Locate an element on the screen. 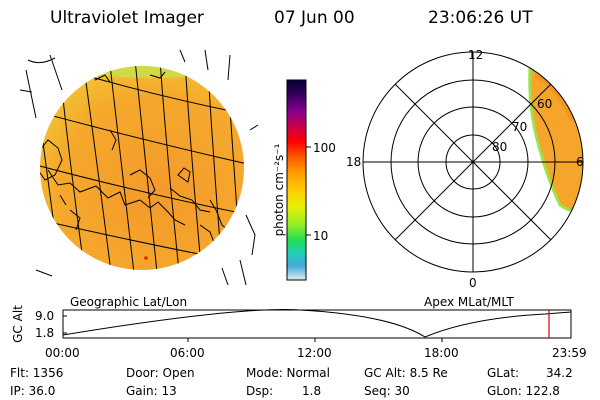 This screenshot has height=400, width=600. info-glat: GLat: is located at coordinates (503, 373).